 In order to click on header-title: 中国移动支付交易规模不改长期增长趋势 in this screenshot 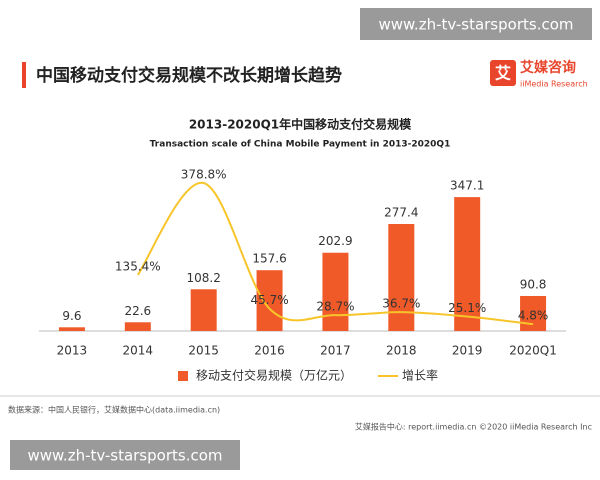, I will do `click(189, 75)`.